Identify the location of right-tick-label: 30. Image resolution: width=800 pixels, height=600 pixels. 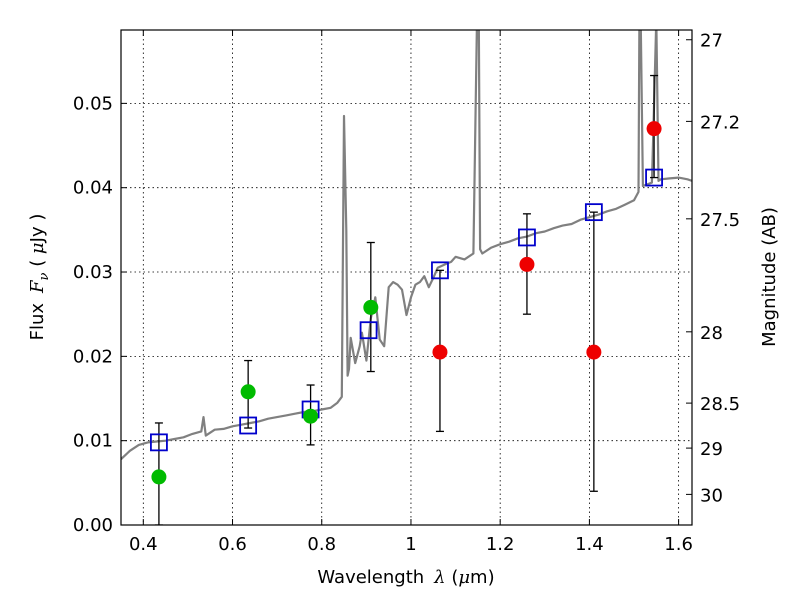
(711, 495).